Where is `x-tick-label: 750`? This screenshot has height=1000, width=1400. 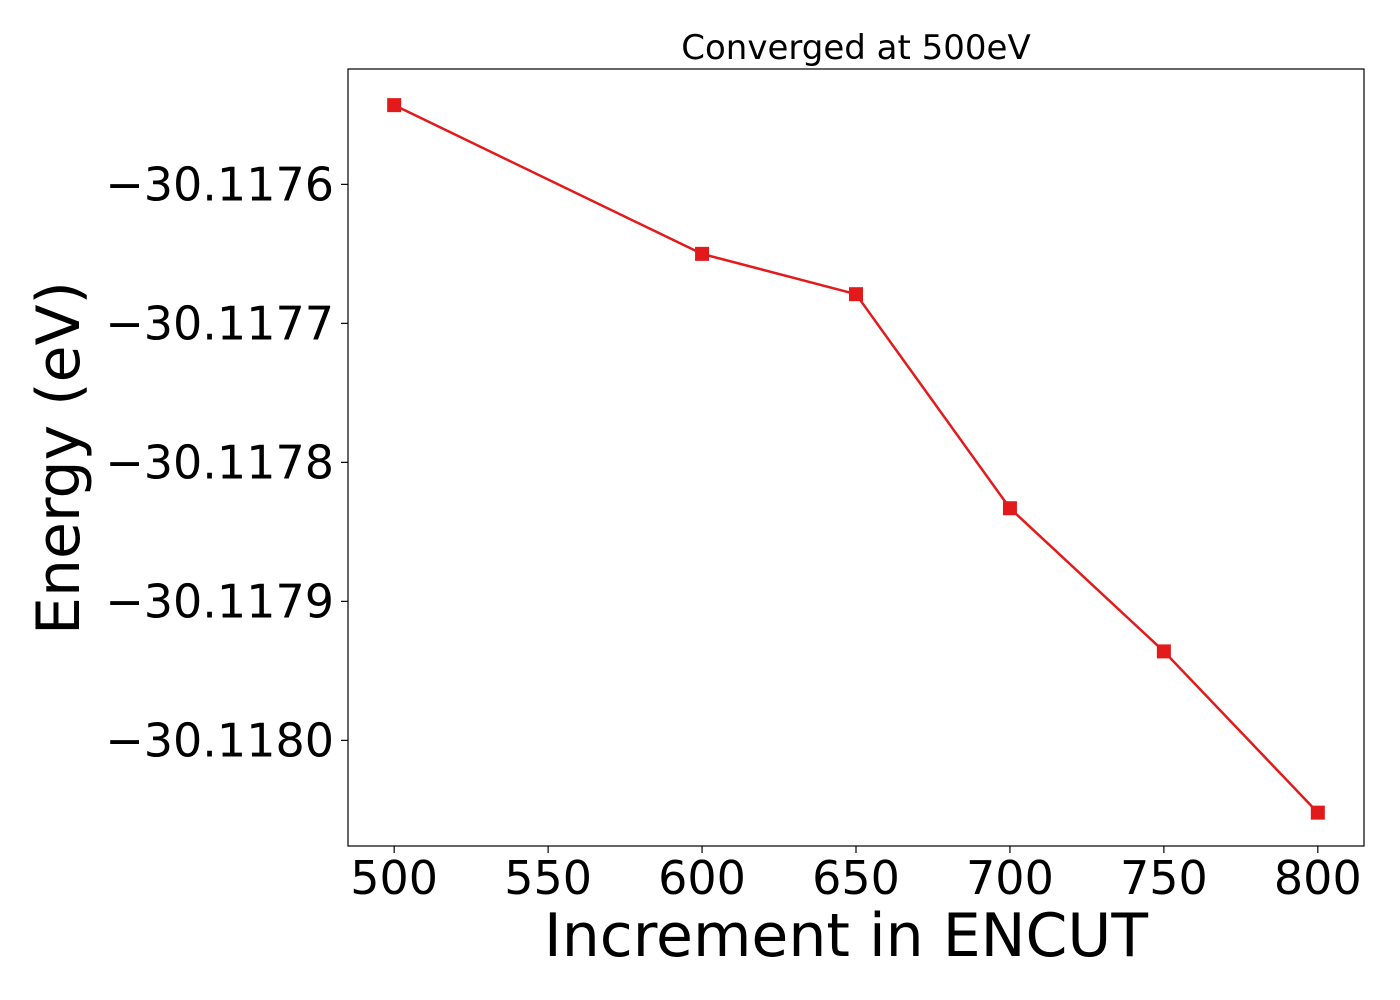
x-tick-label: 750 is located at coordinates (1164, 878).